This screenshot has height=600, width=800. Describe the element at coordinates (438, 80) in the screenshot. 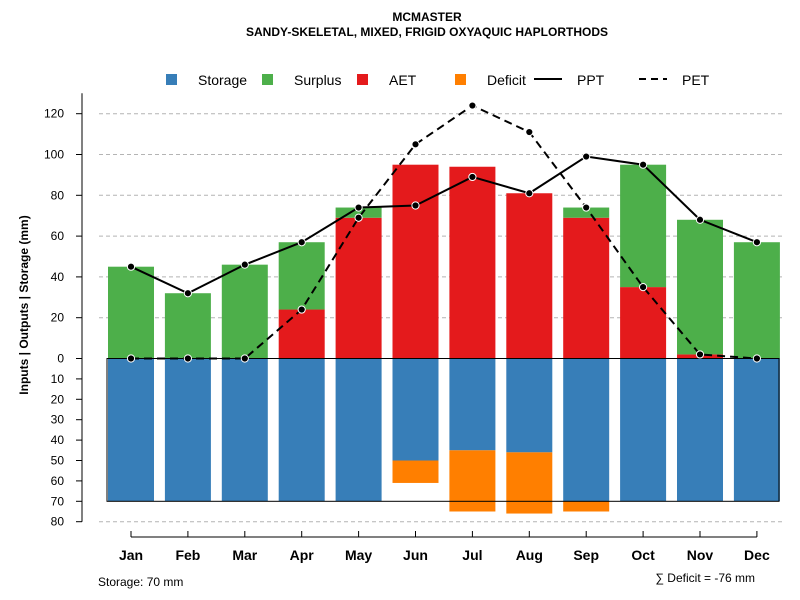

I see `legend: Storage Surplus AET Deficit PPT PET` at that location.